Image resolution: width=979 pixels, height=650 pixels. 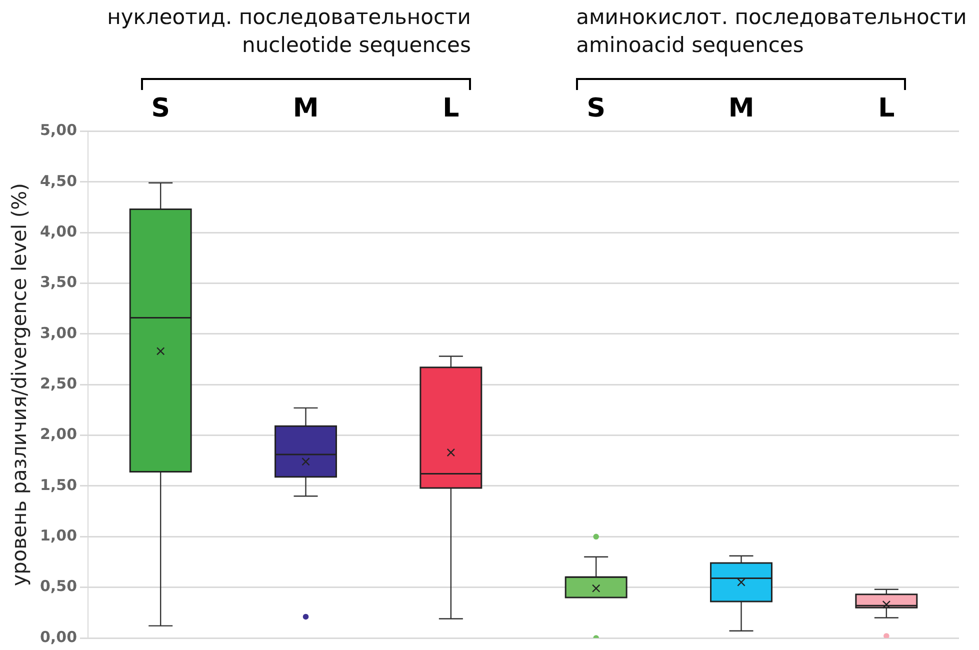 What do you see at coordinates (59, 637) in the screenshot?
I see `y-tick-label: 0,00` at bounding box center [59, 637].